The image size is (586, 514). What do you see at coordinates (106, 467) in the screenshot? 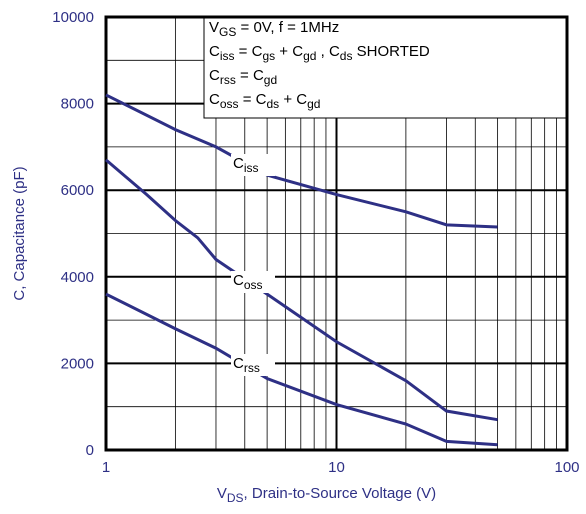
I see `x-tick-label: 1` at bounding box center [106, 467].